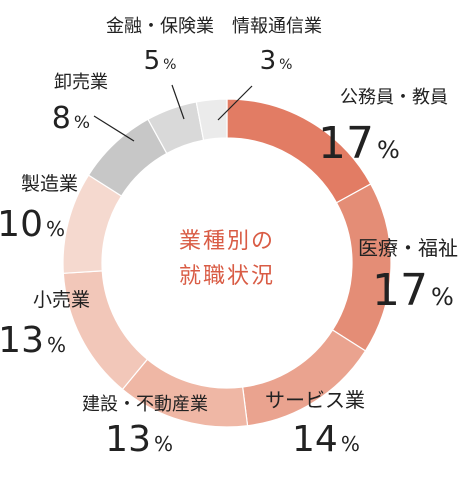  I want to click on slice-label: 小売業, so click(61, 300).